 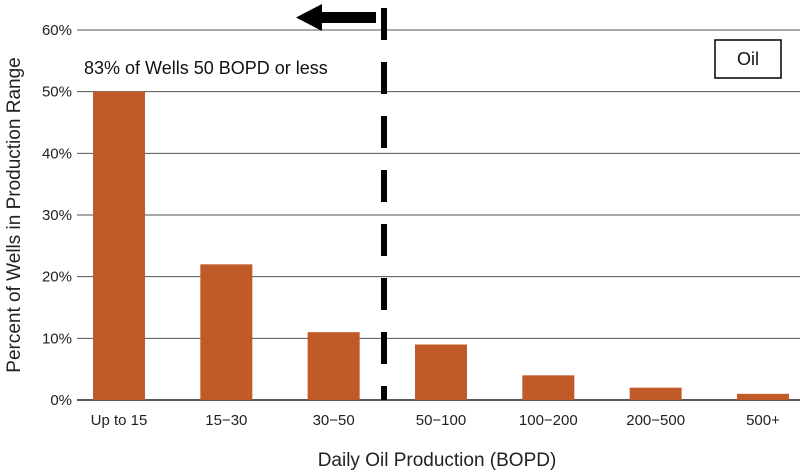 I want to click on x-tick-label: 200−500, so click(x=655, y=420).